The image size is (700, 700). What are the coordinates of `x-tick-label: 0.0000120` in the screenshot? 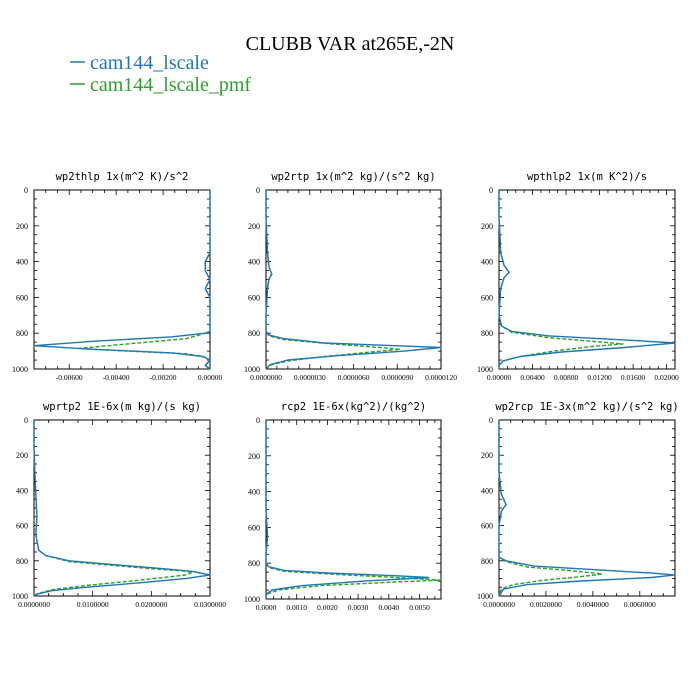 It's located at (441, 377).